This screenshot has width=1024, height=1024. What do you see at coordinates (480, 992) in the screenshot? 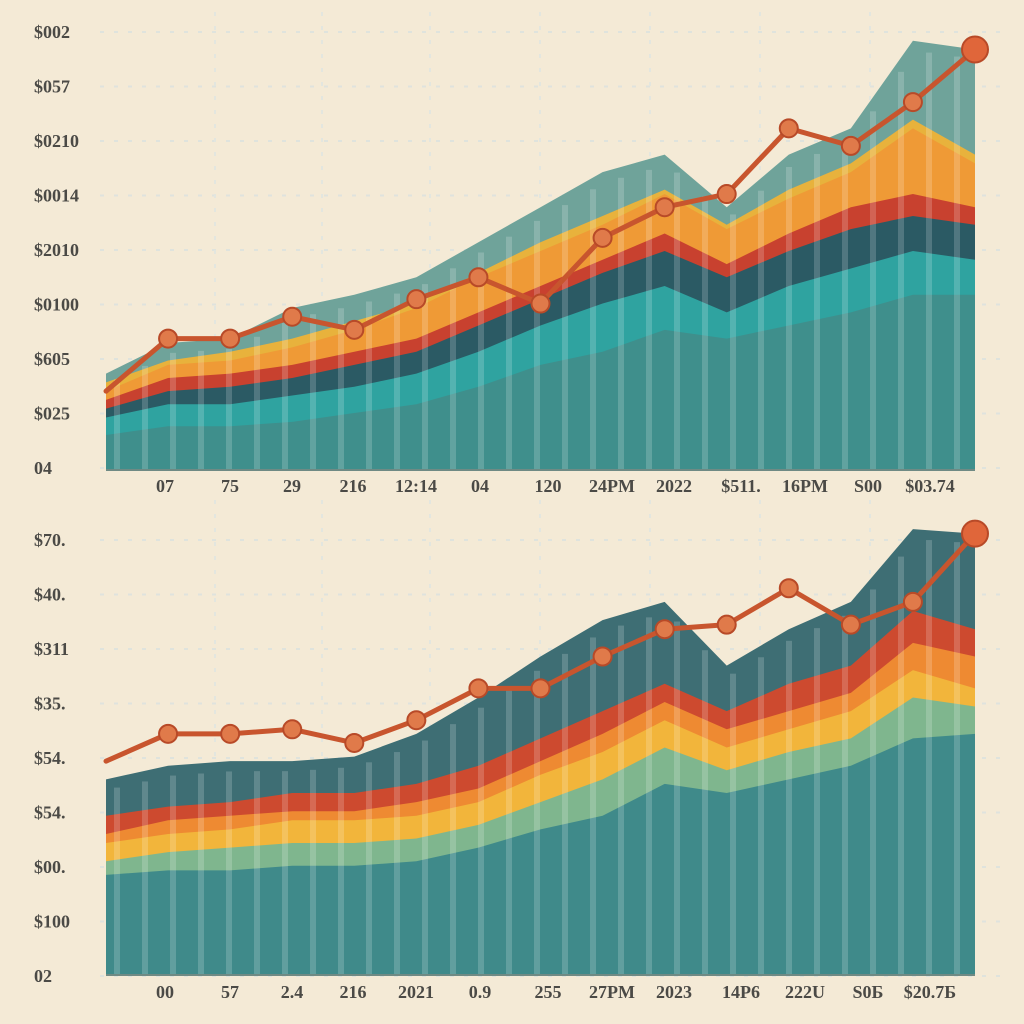
I see `x-tick-label: 0.9` at bounding box center [480, 992].